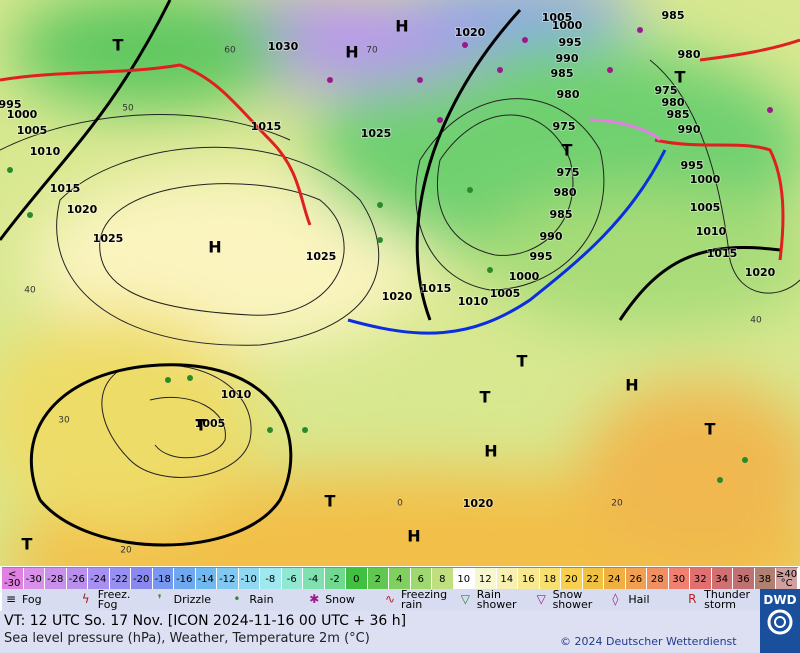  I want to click on scale-cell: 10, so click(464, 579).